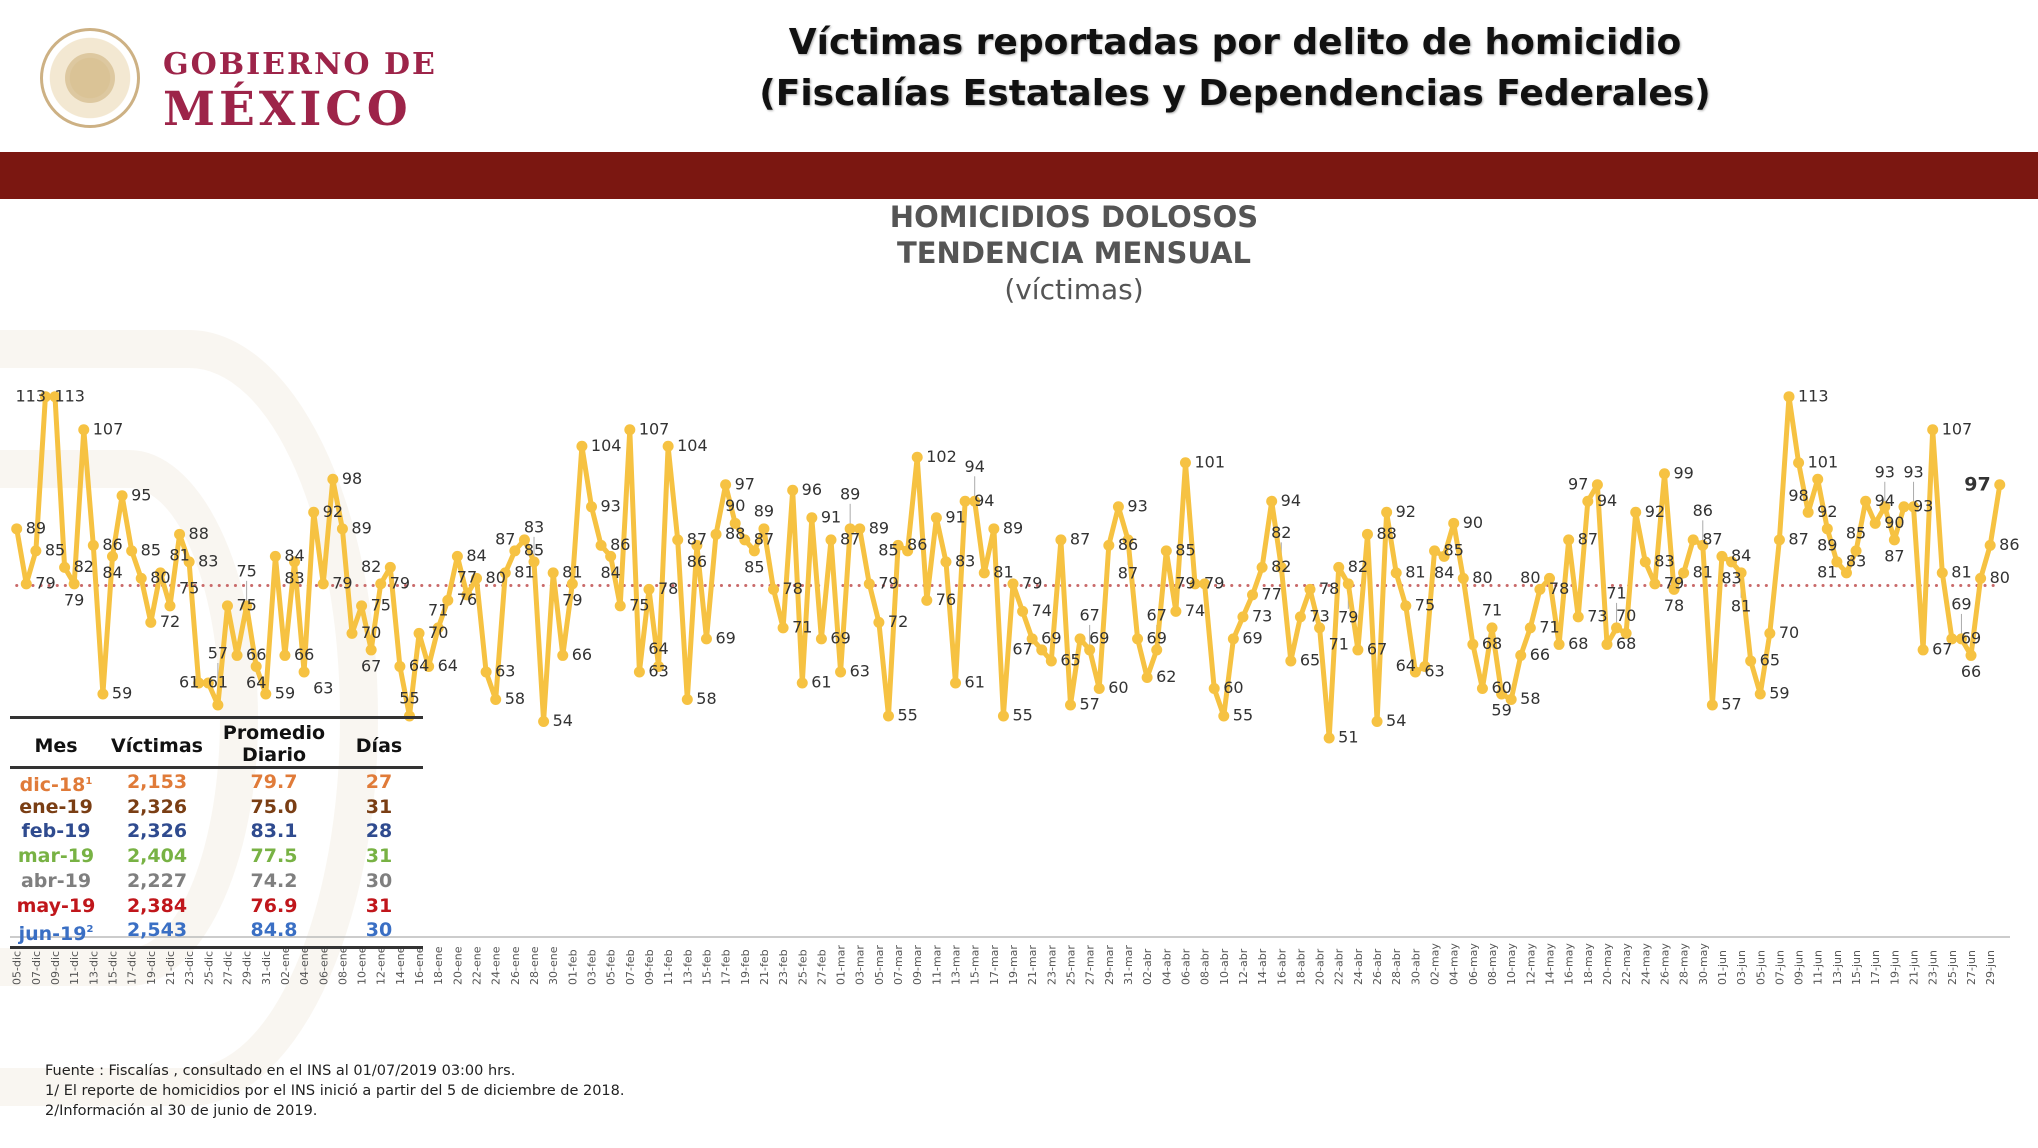 The image size is (2038, 1148). I want to click on x-tick-label: 03-mar, so click(860, 965).